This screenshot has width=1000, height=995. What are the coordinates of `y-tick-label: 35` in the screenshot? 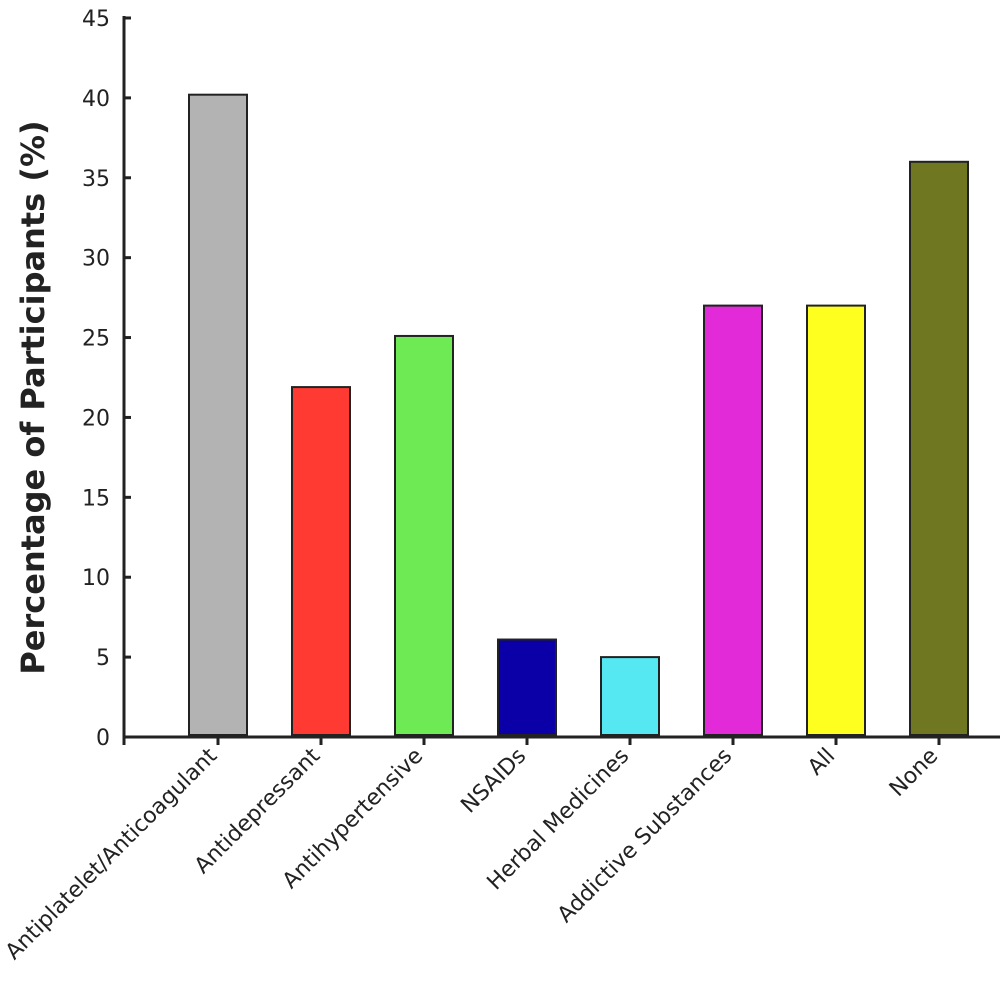 It's located at (96, 179).